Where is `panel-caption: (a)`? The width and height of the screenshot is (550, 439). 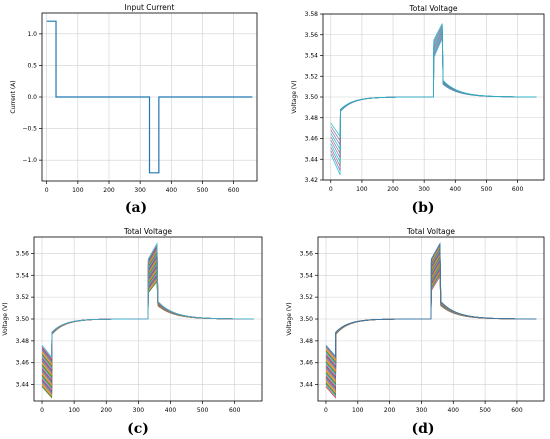
panel-caption: (a) is located at coordinates (136, 208).